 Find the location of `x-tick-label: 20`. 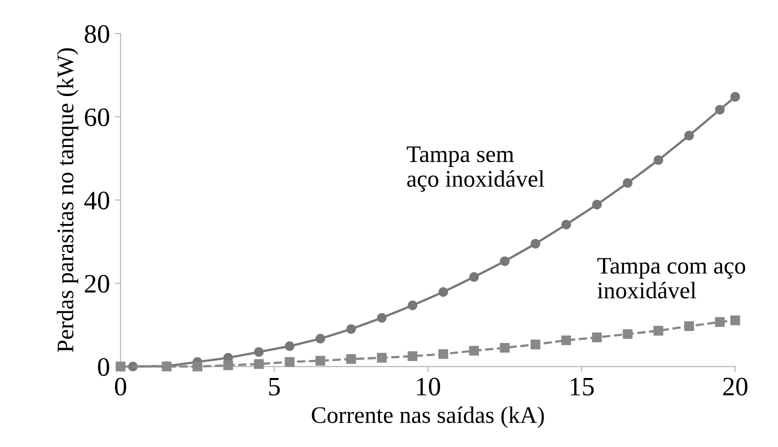

x-tick-label: 20 is located at coordinates (735, 387).